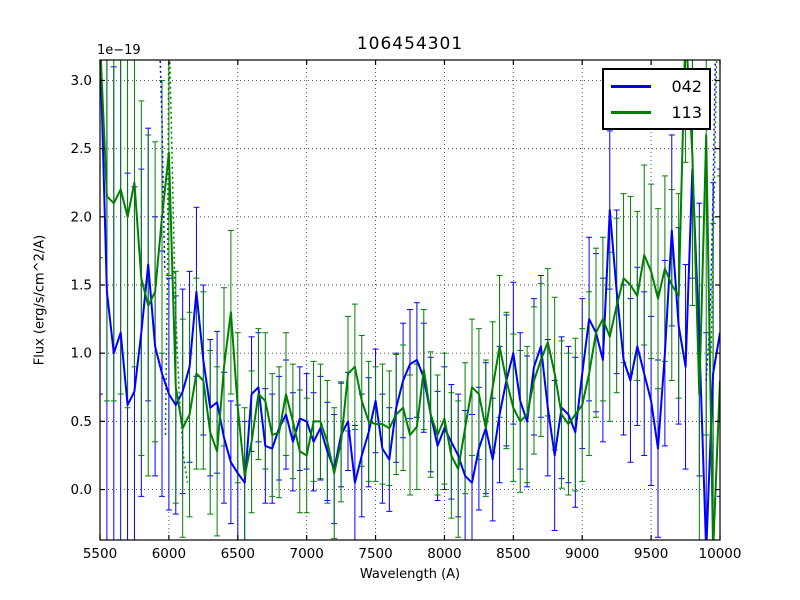 Image resolution: width=800 pixels, height=600 pixels. What do you see at coordinates (686, 112) in the screenshot?
I see `legend-label-113: 113` at bounding box center [686, 112].